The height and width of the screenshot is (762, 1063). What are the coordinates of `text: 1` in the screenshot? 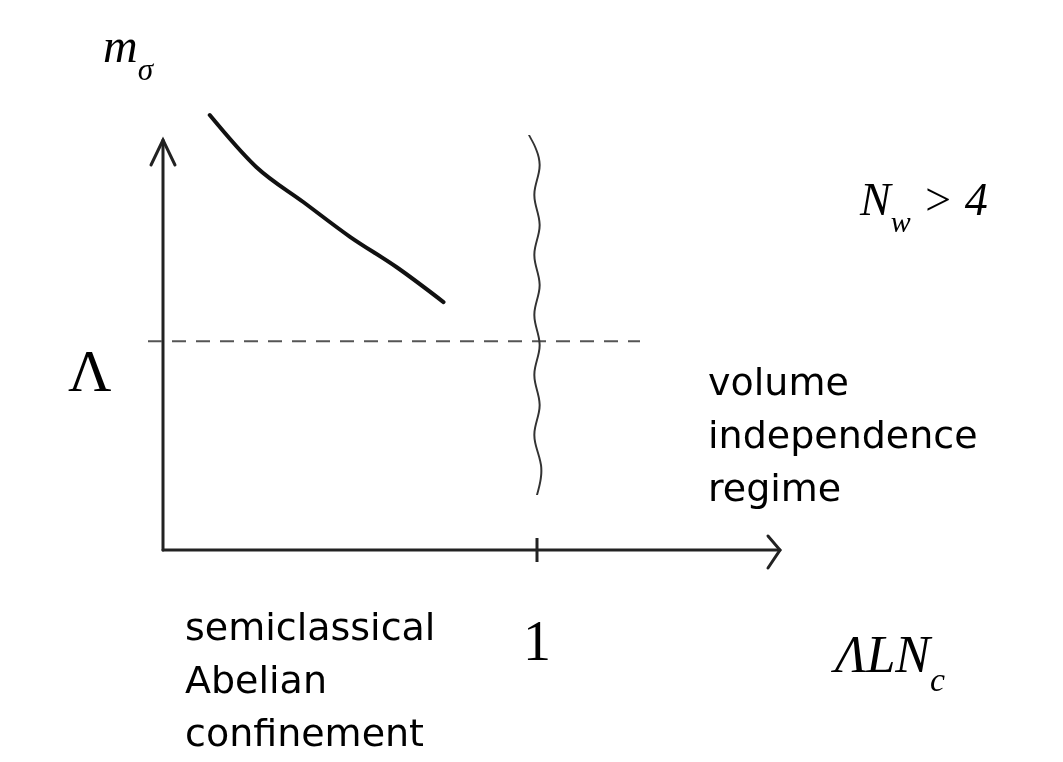 It's located at (537, 641).